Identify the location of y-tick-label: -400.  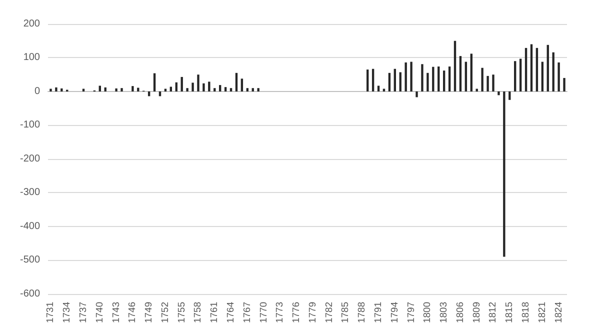
(30, 226).